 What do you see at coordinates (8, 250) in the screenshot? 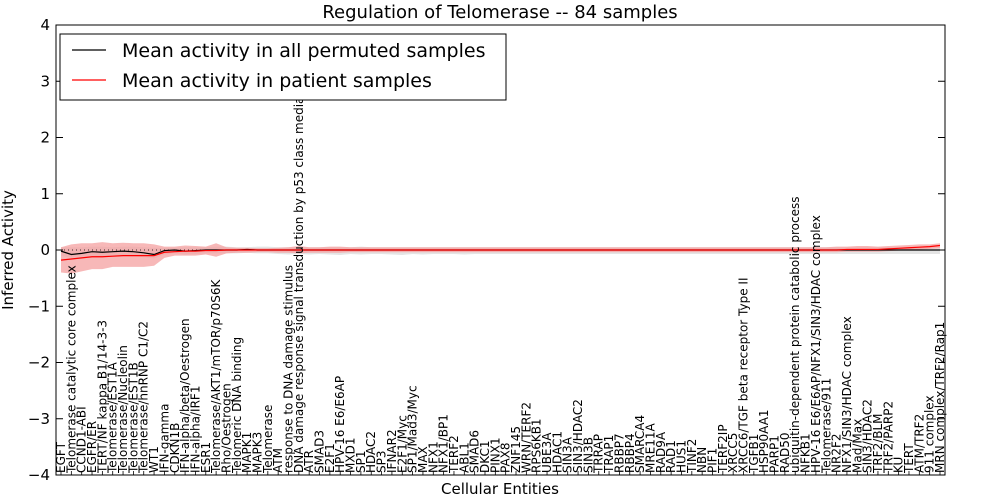
I see `y-axis-label: Inferred Activity` at bounding box center [8, 250].